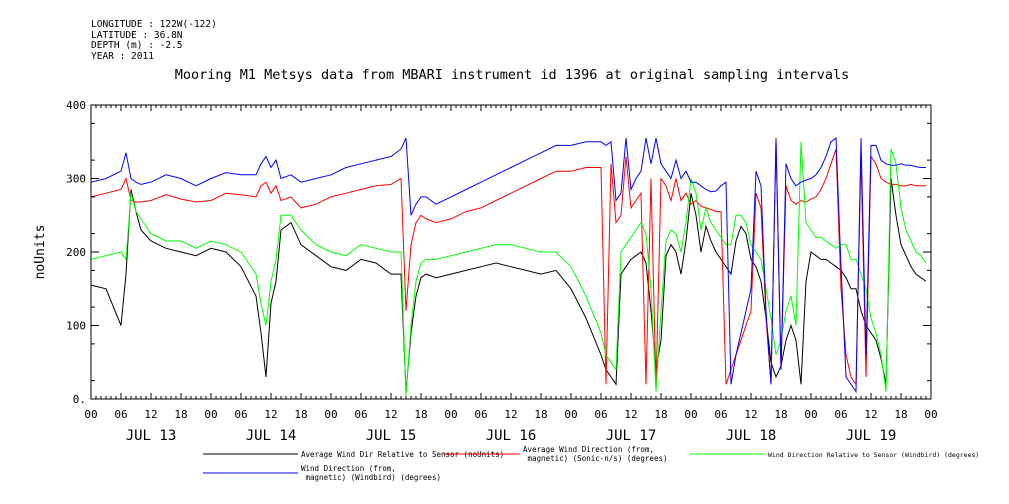 Image resolution: width=1009 pixels, height=504 pixels. Describe the element at coordinates (76, 105) in the screenshot. I see `y-tick-label: 400` at that location.